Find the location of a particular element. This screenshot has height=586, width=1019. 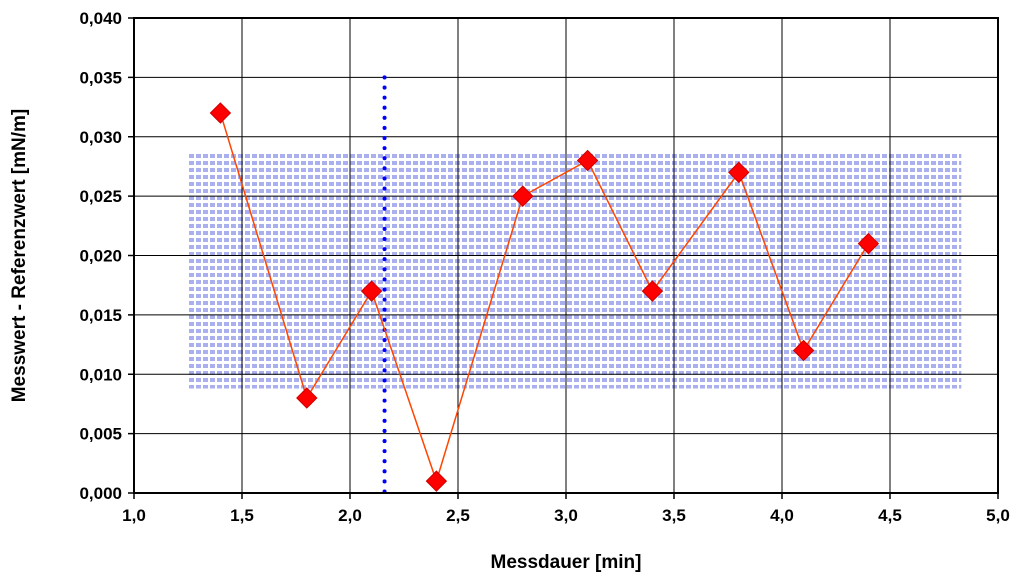

y-axis-title: Messwert - Referenzwert [mN/m] is located at coordinates (19, 256).